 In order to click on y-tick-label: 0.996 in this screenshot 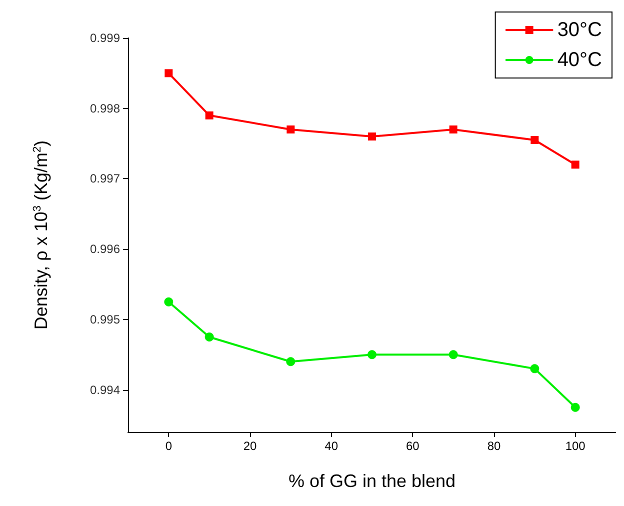, I will do `click(105, 249)`.